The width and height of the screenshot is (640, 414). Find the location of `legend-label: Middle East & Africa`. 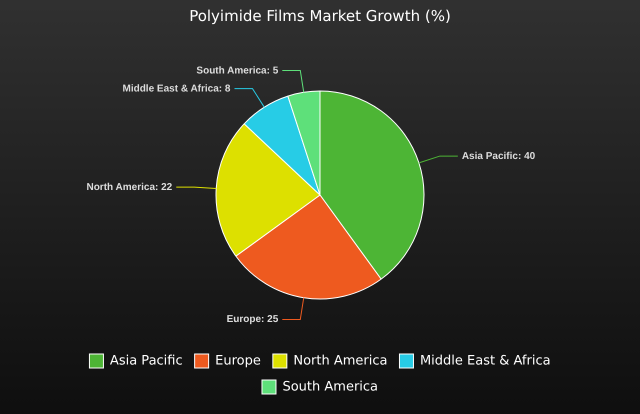

legend-label: Middle East & Africa is located at coordinates (485, 360).